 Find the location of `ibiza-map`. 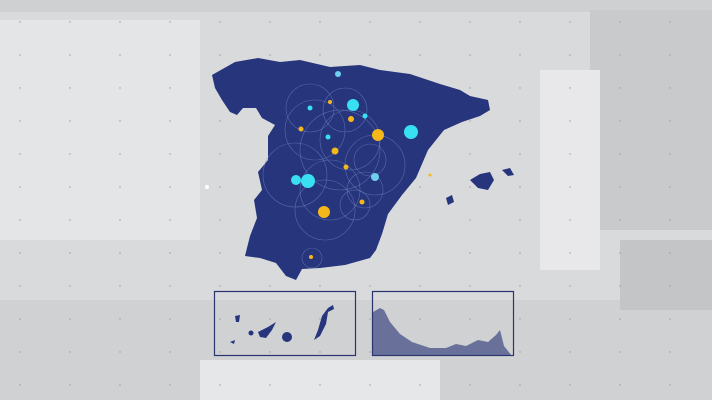

ibiza-map is located at coordinates (450, 200).